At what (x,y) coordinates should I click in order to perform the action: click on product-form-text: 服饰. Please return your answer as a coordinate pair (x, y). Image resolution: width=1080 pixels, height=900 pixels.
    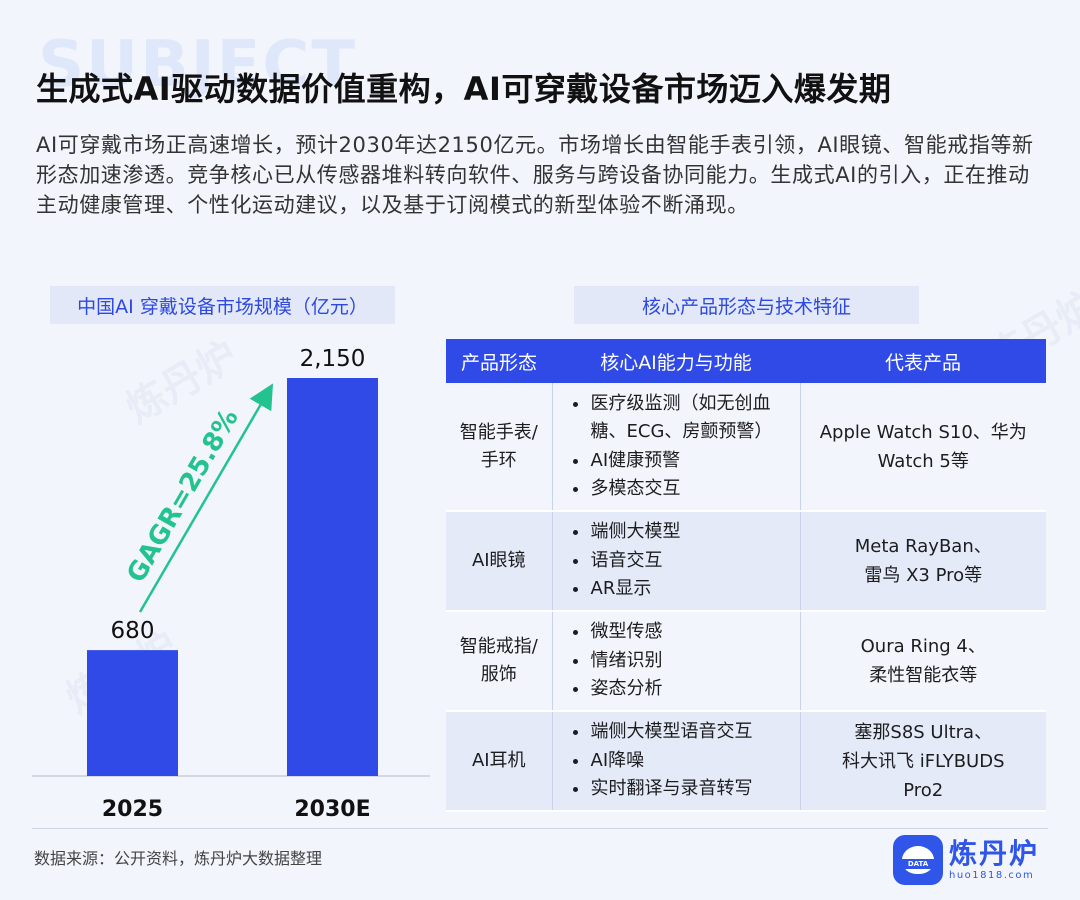
    Looking at the image, I should click on (498, 674).